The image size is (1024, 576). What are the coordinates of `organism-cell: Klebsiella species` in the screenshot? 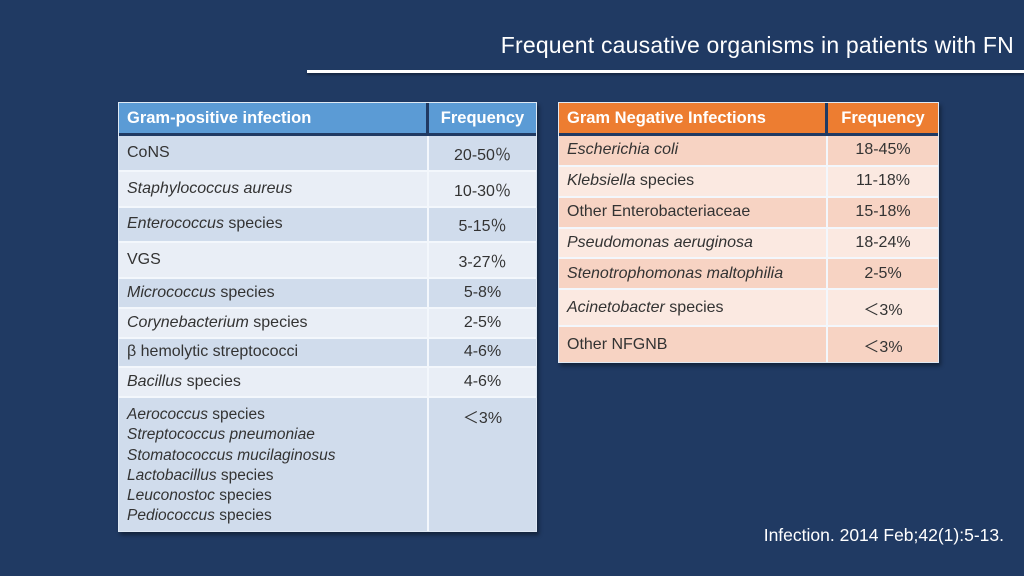 It's located at (693, 181).